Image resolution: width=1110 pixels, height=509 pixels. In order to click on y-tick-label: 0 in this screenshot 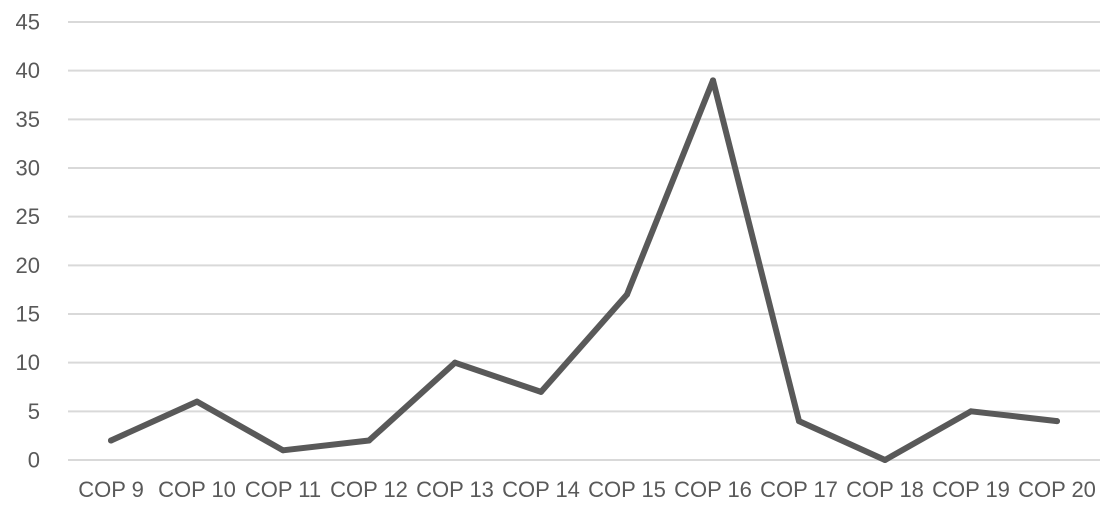, I will do `click(34, 460)`.